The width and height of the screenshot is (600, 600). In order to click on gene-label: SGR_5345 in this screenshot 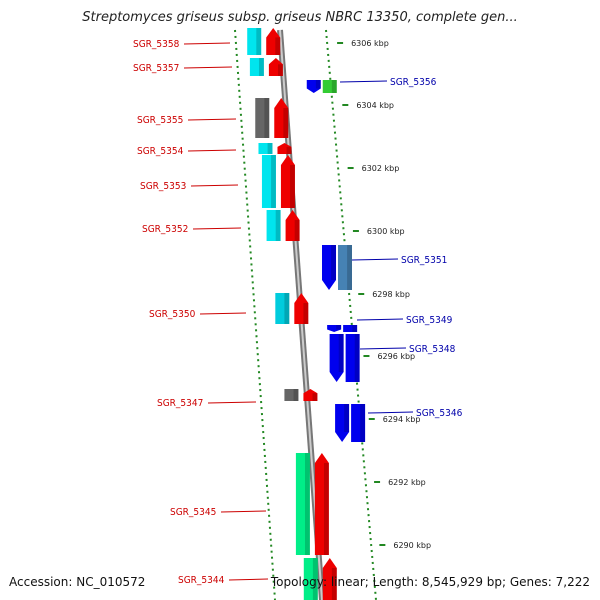, I will do `click(193, 512)`.